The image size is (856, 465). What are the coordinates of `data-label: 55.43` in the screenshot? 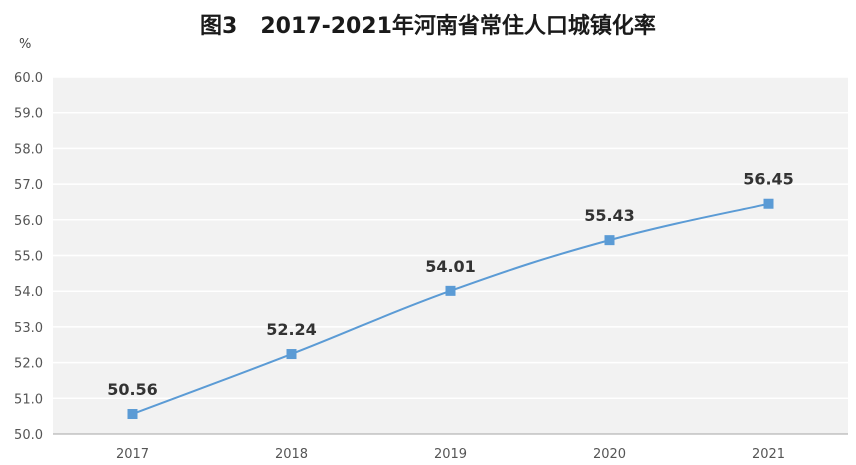 It's located at (609, 215).